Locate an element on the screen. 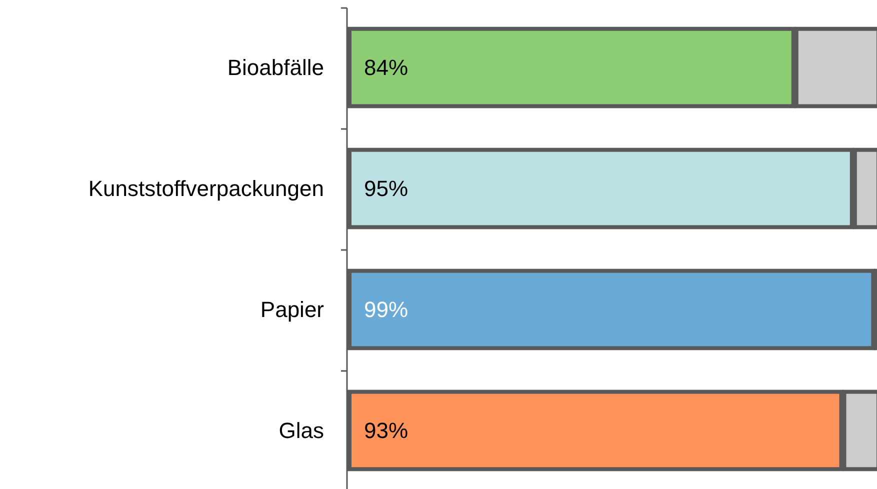 The width and height of the screenshot is (877, 489). data-label: 99% is located at coordinates (386, 309).